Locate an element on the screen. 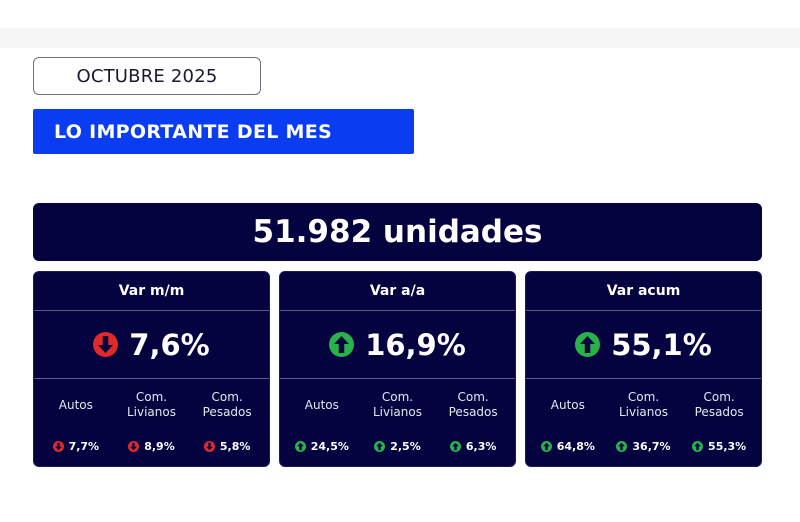  segment-value-text: 64,8% is located at coordinates (575, 446).